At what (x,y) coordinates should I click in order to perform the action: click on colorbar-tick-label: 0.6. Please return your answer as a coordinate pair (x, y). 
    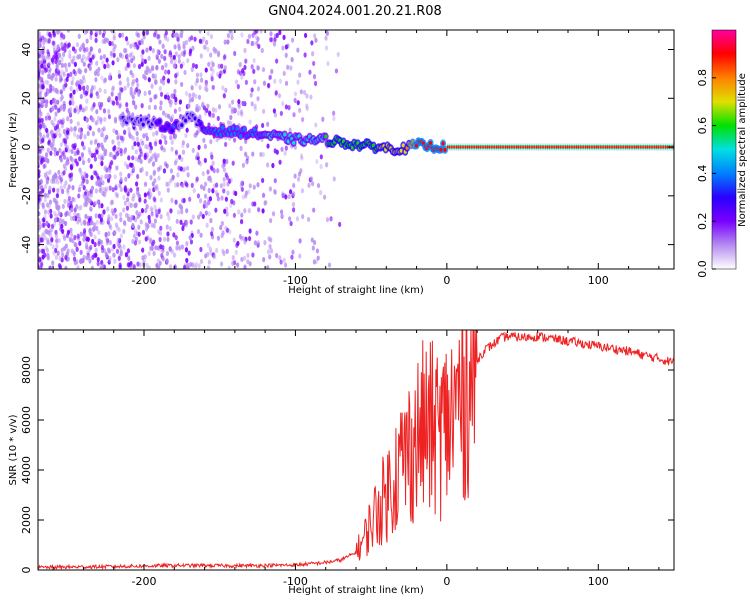
    Looking at the image, I should click on (702, 126).